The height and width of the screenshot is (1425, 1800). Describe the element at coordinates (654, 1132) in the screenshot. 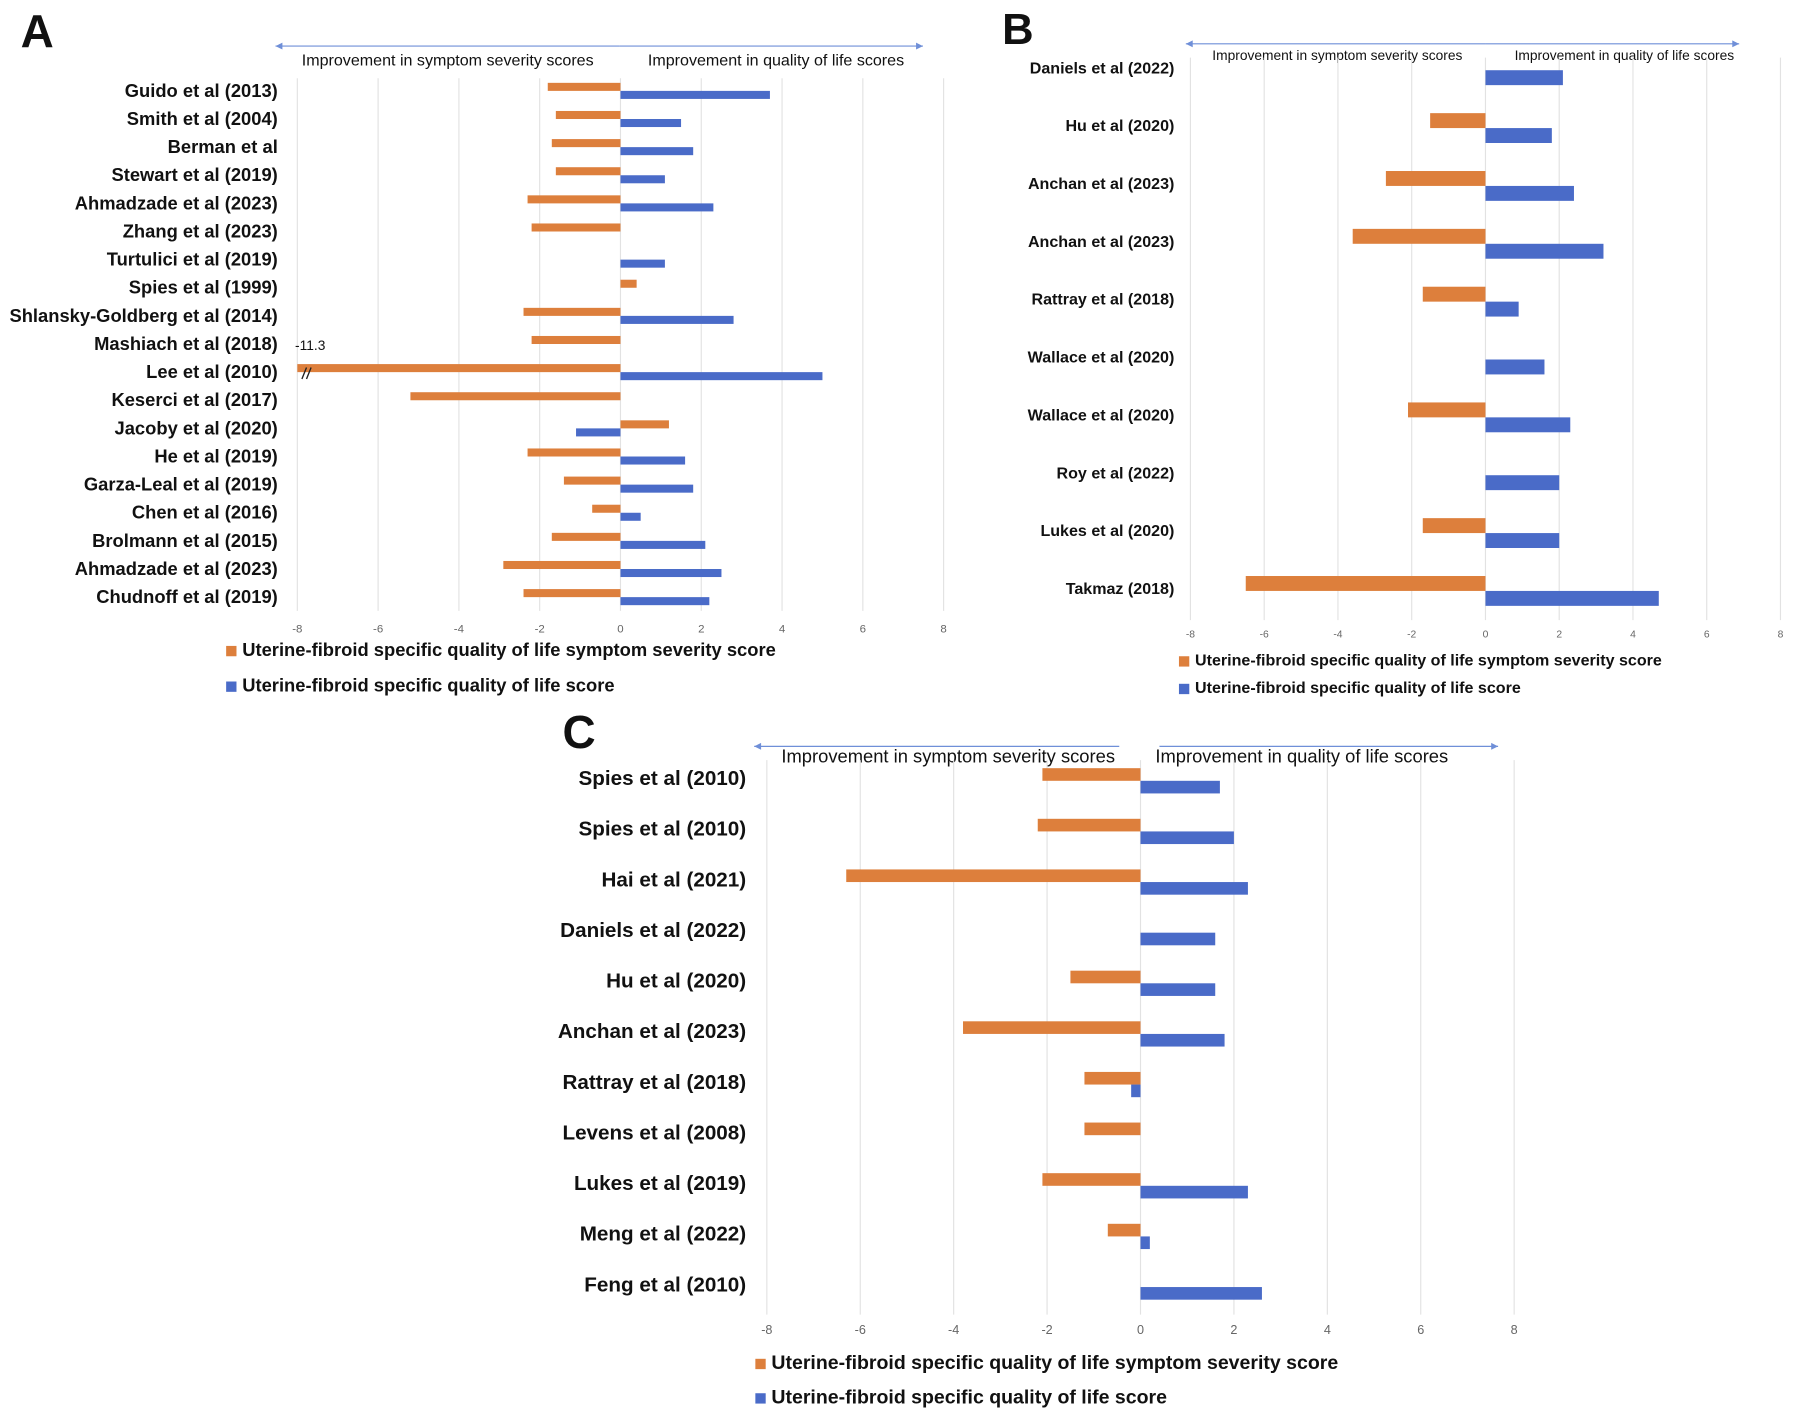

I see `category-label: Levens et al (2008)` at that location.